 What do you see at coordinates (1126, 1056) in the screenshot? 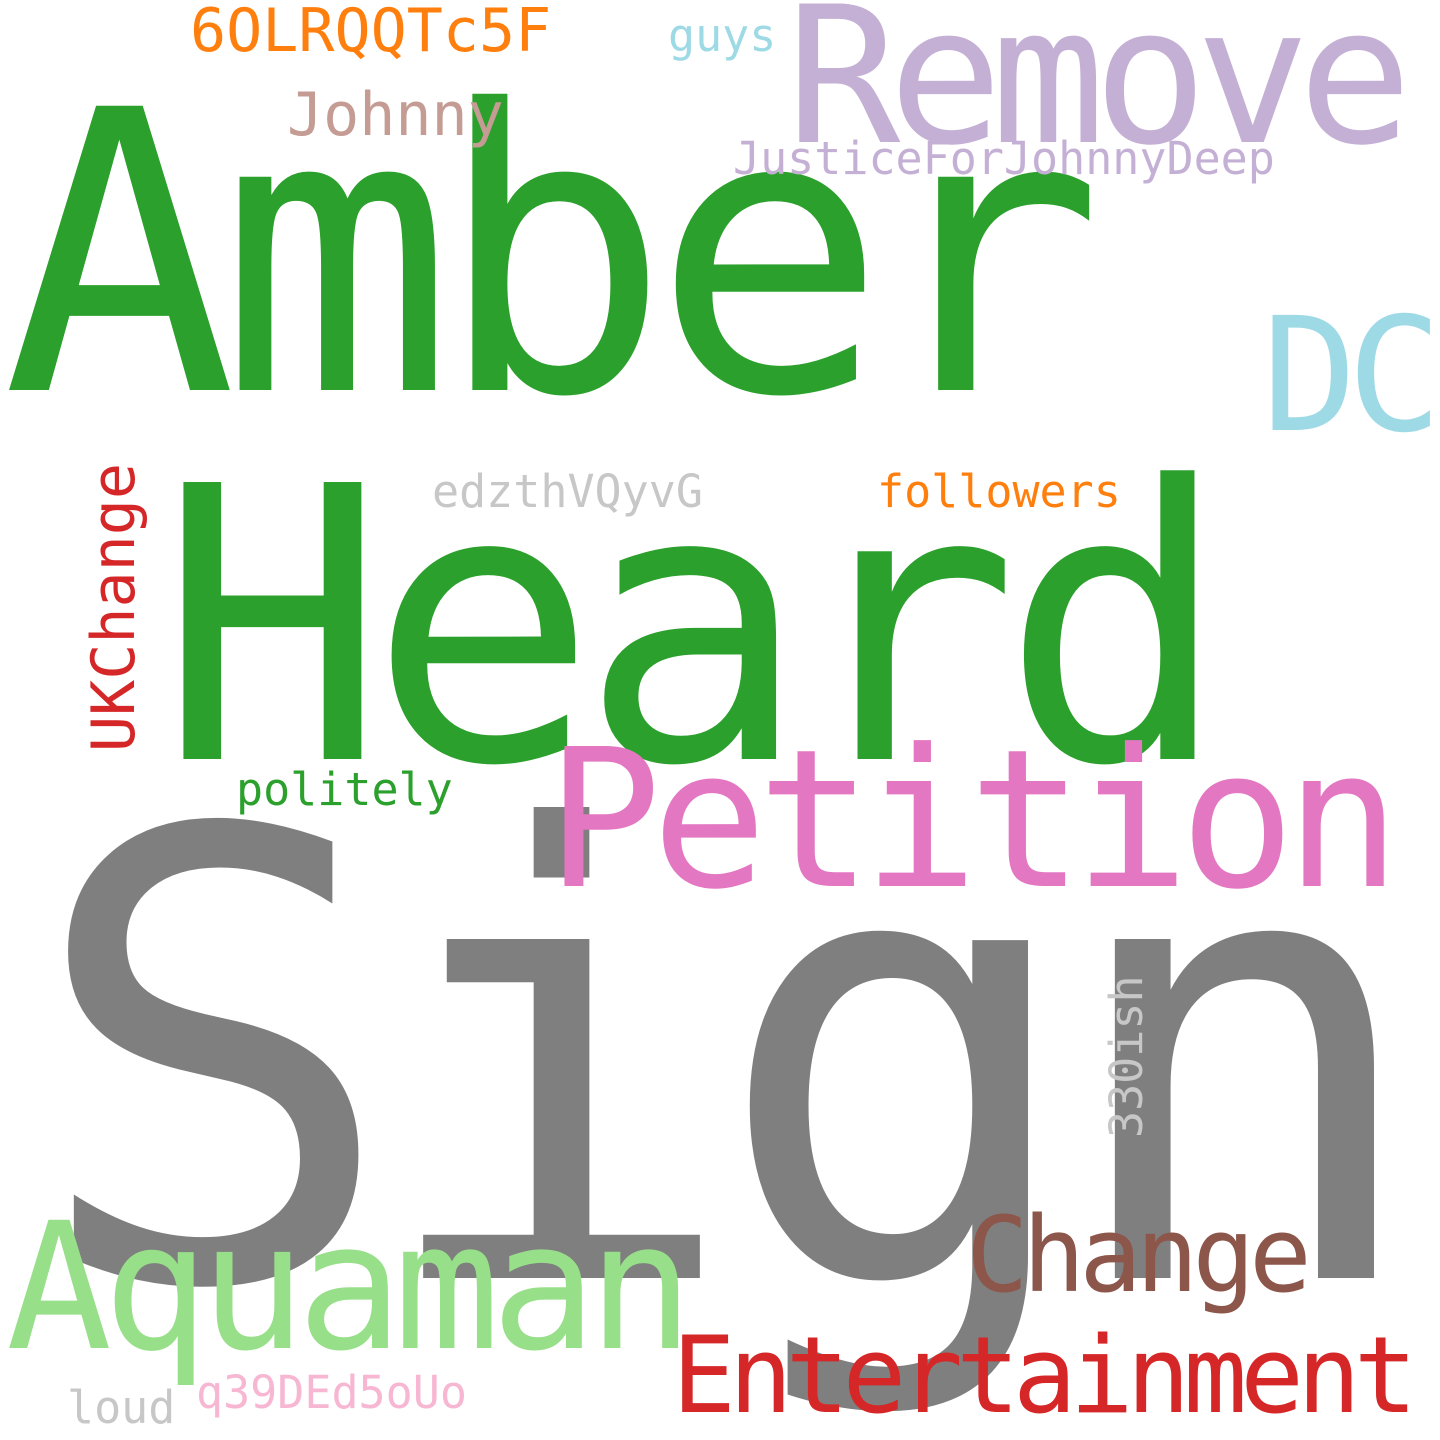
I see `word-330ish: 330ish` at bounding box center [1126, 1056].